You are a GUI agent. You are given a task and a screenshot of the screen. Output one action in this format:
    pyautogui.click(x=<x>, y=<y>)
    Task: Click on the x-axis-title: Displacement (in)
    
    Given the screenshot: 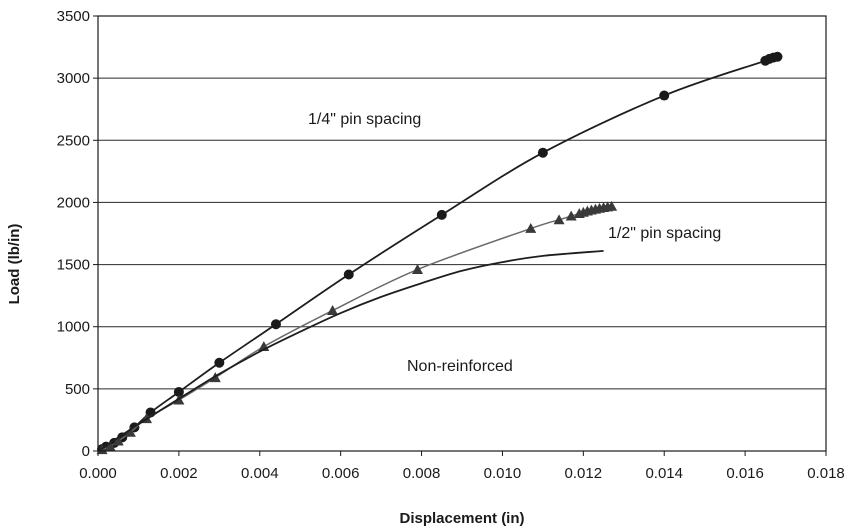 What is the action you would take?
    pyautogui.click(x=461, y=518)
    